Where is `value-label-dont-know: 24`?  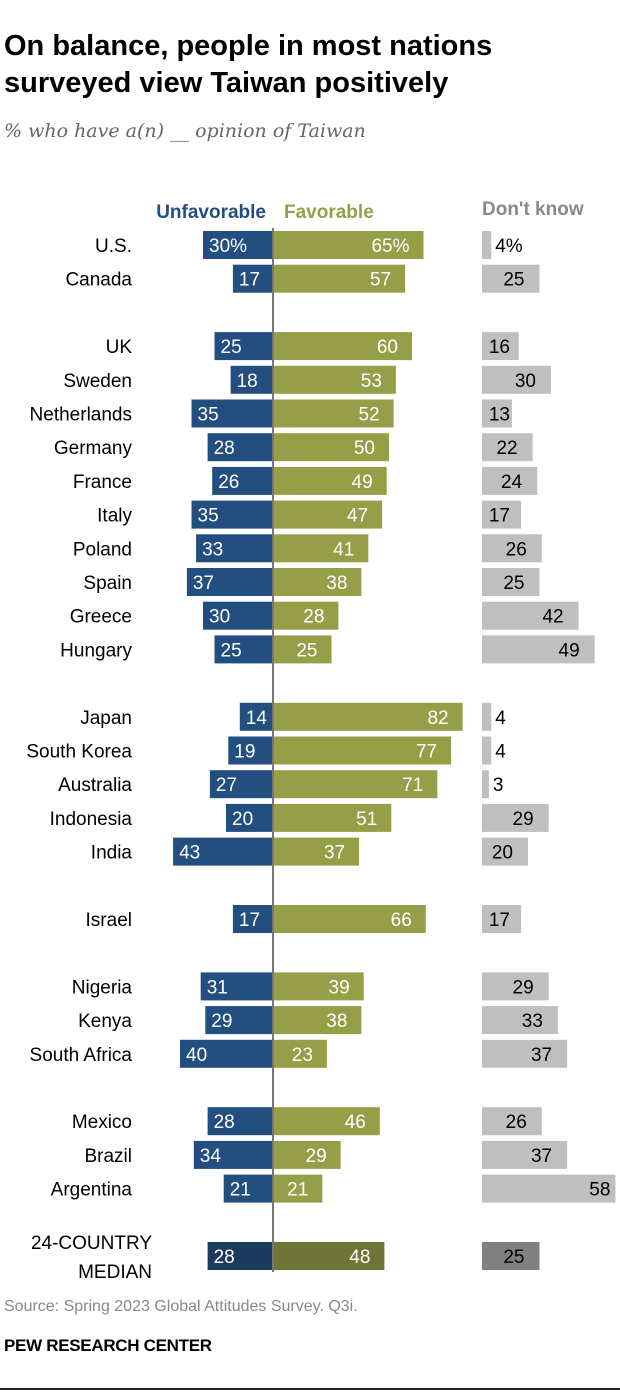
value-label-dont-know: 24 is located at coordinates (512, 482).